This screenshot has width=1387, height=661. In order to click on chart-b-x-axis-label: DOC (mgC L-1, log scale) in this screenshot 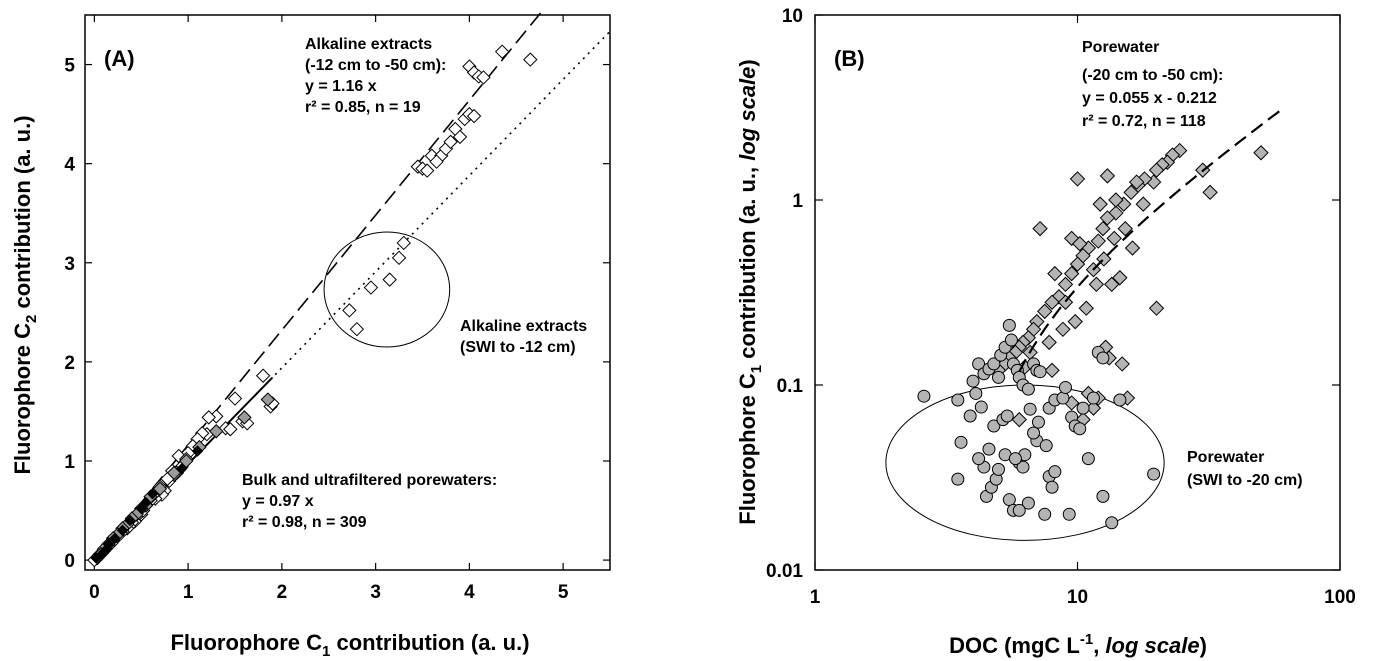, I will do `click(1078, 644)`.